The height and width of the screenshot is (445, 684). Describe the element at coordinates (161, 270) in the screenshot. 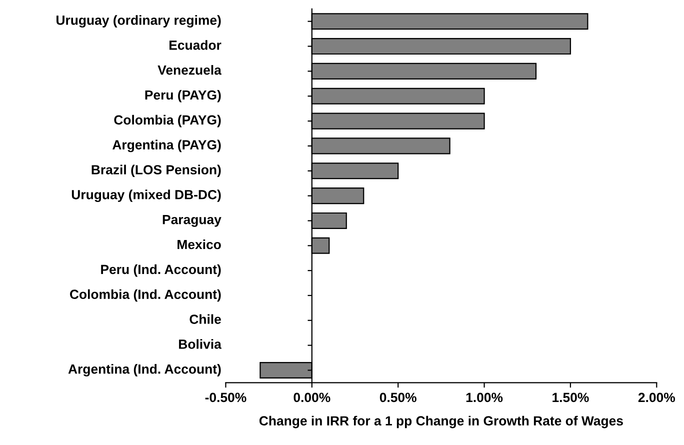

I see `y-tick-label: Peru (Ind. Account)` at that location.